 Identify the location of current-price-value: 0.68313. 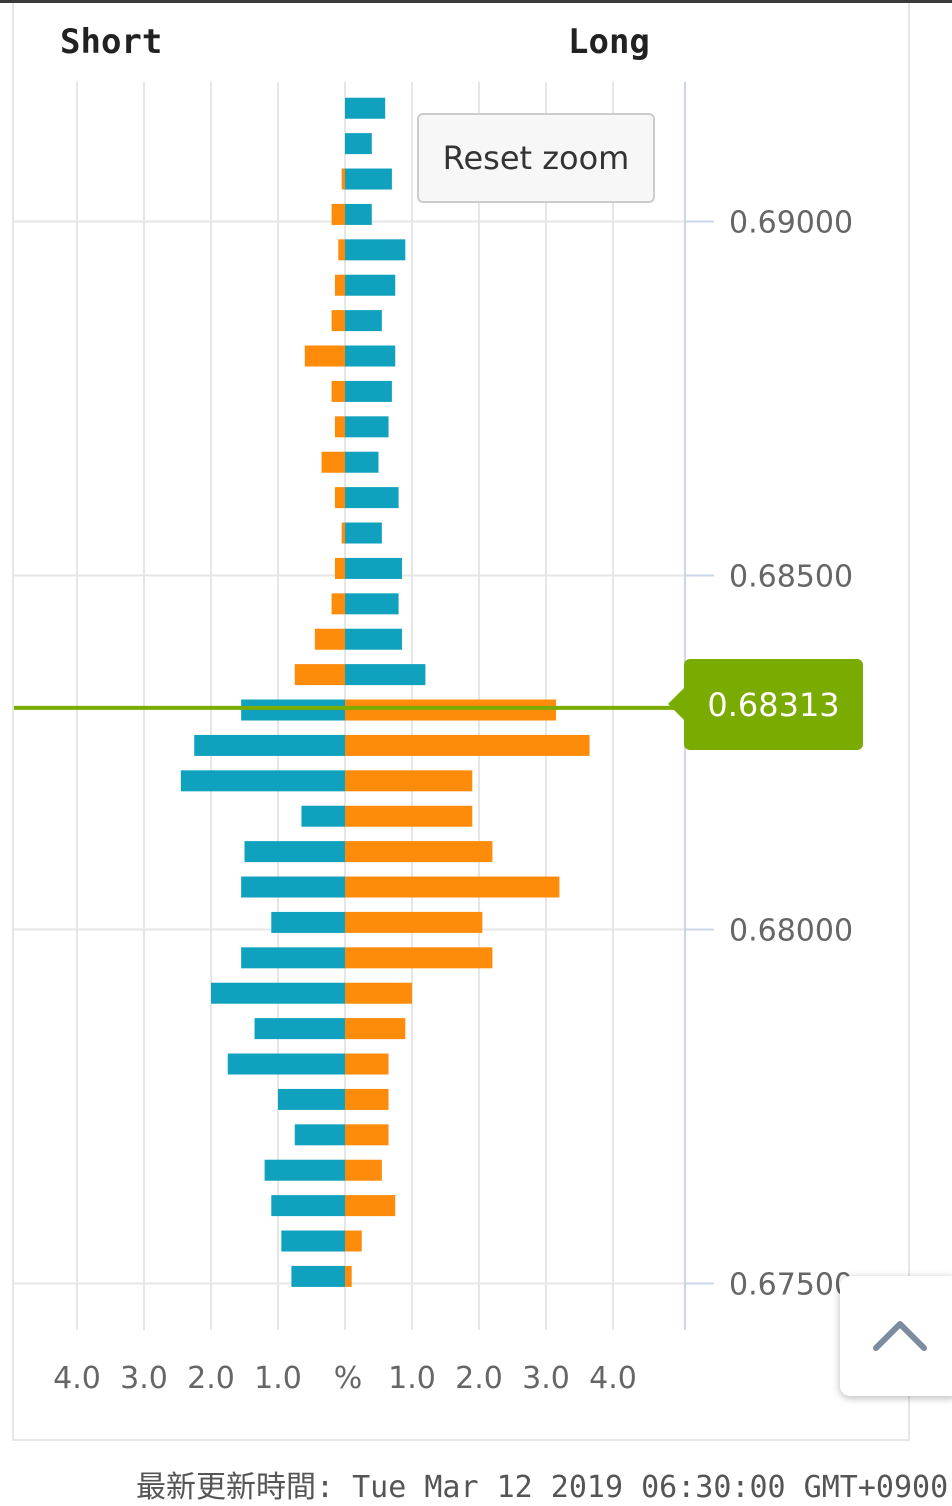
(773, 704).